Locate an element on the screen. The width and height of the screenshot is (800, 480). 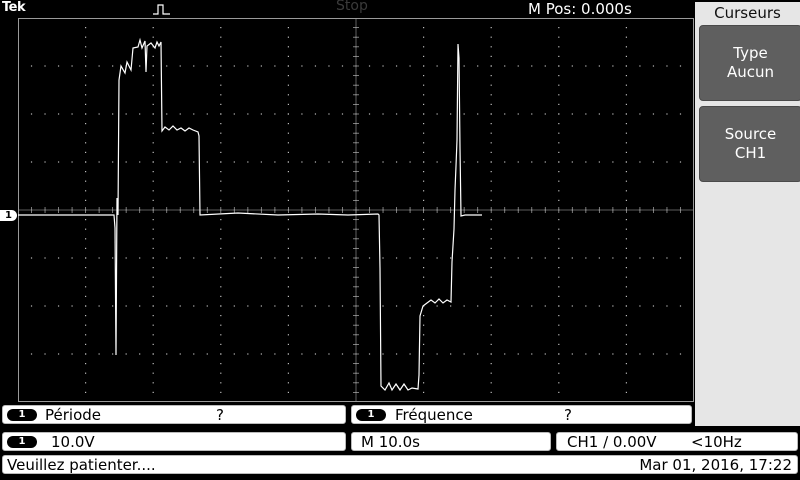
run-state: Stop is located at coordinates (352, 7).